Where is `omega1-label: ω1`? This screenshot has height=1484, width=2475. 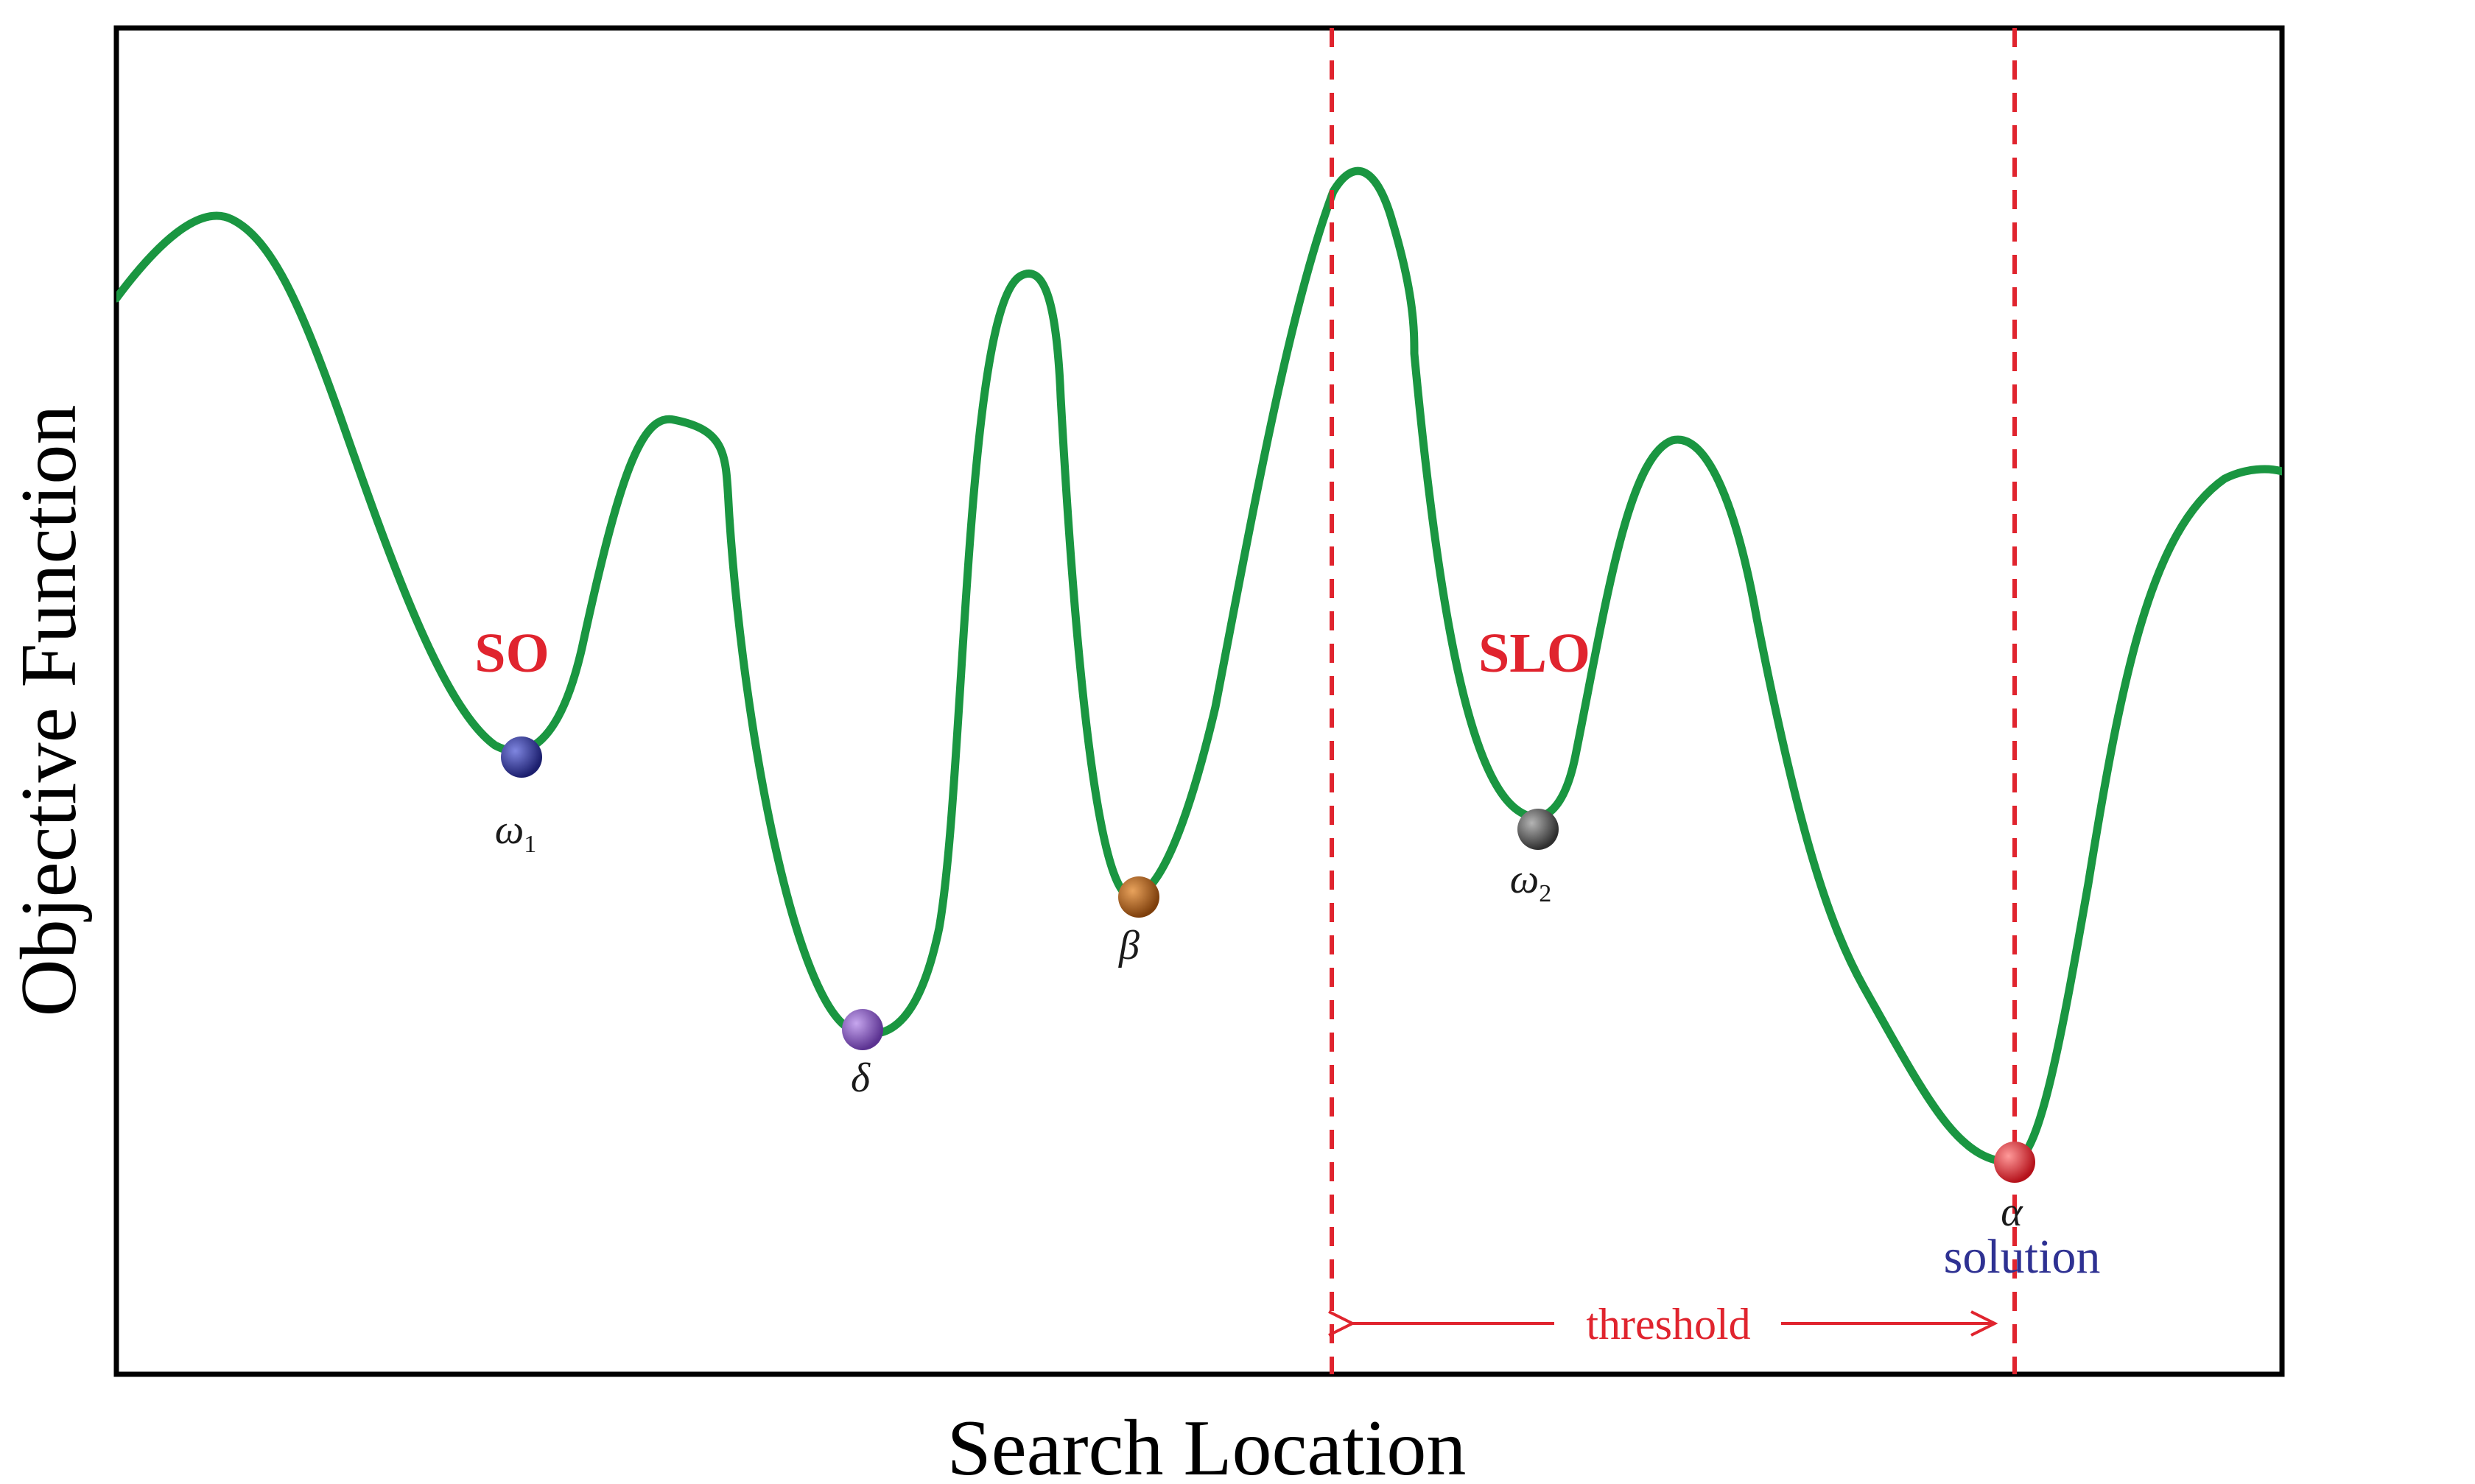 omega1-label: ω1 is located at coordinates (516, 832).